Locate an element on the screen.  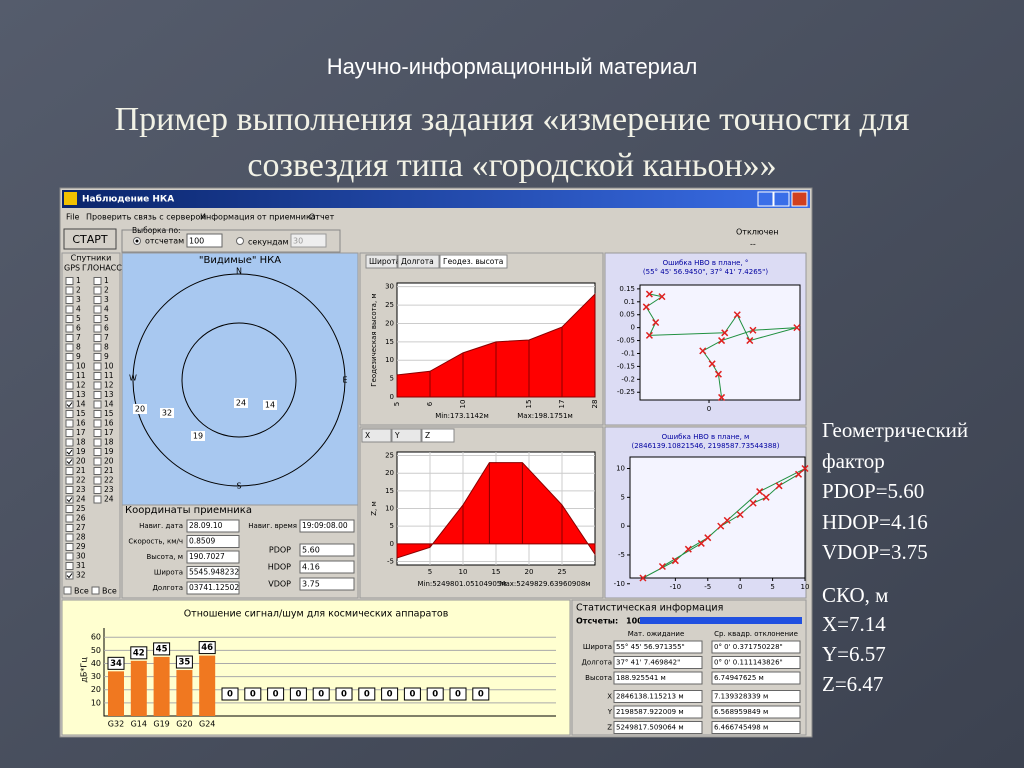
label: 6.466745498 м is located at coordinates (741, 728).